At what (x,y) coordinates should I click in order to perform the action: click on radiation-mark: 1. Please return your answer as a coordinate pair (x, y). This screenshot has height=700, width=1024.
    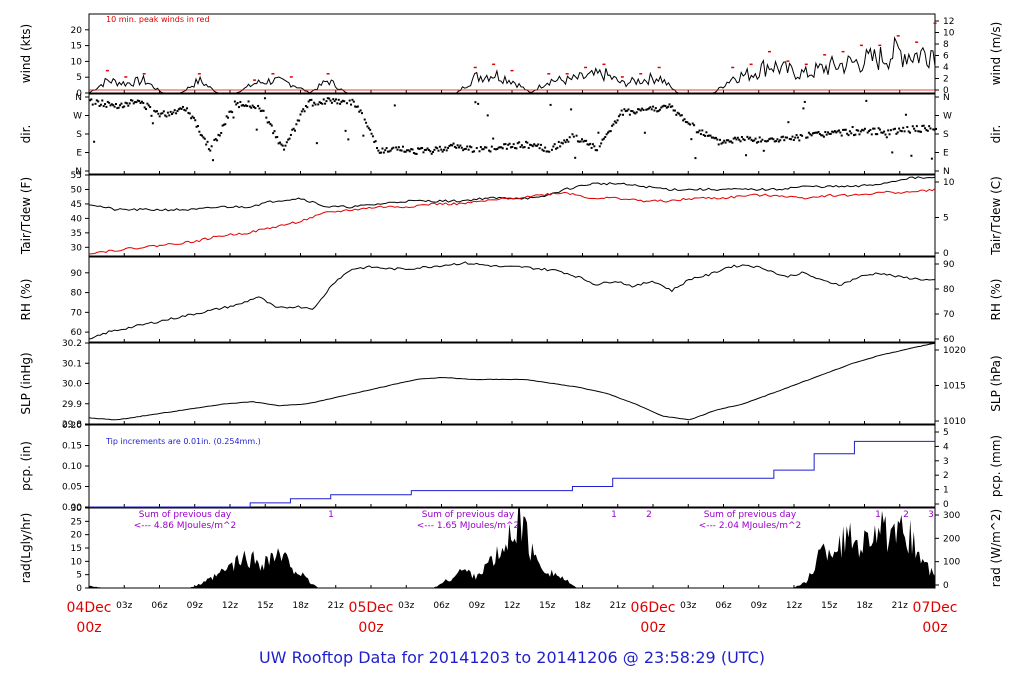
    Looking at the image, I should click on (331, 515).